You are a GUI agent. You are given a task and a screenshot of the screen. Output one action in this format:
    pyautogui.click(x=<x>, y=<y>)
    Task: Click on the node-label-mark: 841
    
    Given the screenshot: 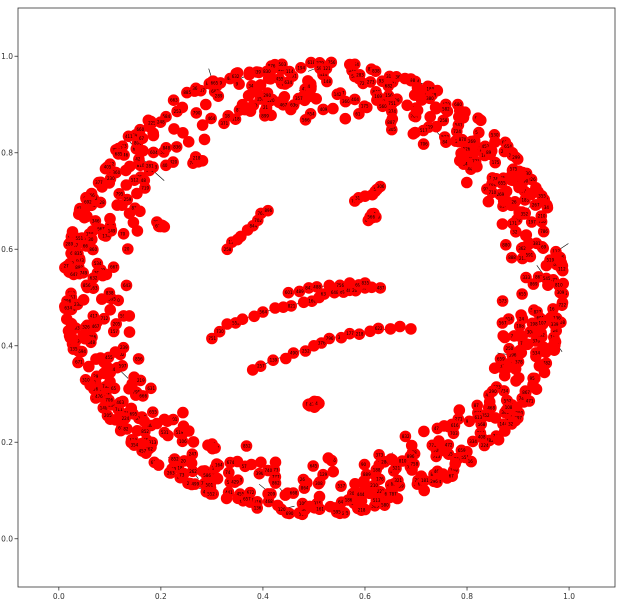 What is the action you would take?
    pyautogui.click(x=309, y=287)
    